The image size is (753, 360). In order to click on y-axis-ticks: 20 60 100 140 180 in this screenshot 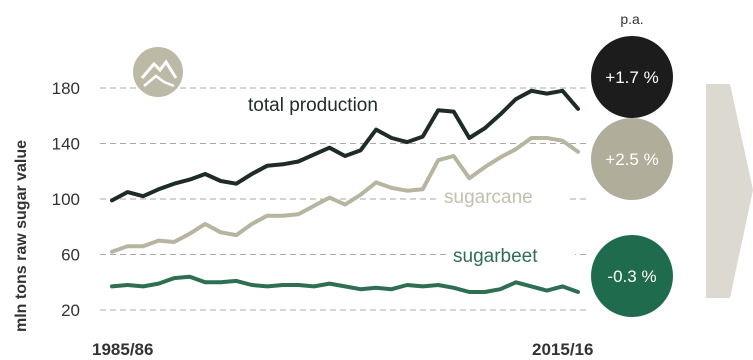, I will do `click(66, 199)`.